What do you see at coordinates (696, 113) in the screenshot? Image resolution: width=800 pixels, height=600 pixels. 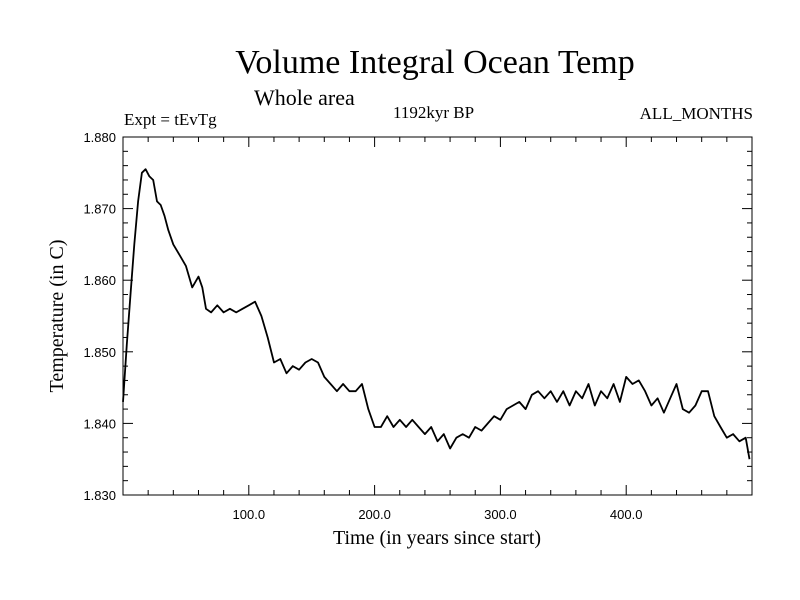 I see `months-label: ALL_MONTHS` at bounding box center [696, 113].